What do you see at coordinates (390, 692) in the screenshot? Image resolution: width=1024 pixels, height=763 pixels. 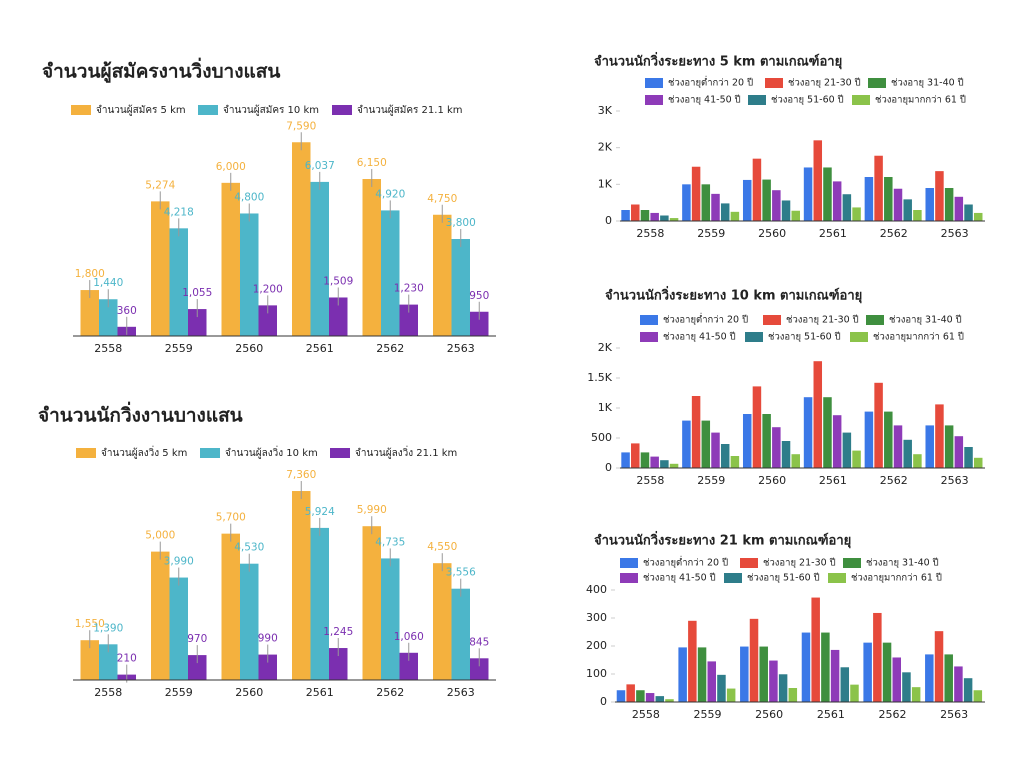 I see `x-tick-label: 2562` at bounding box center [390, 692].